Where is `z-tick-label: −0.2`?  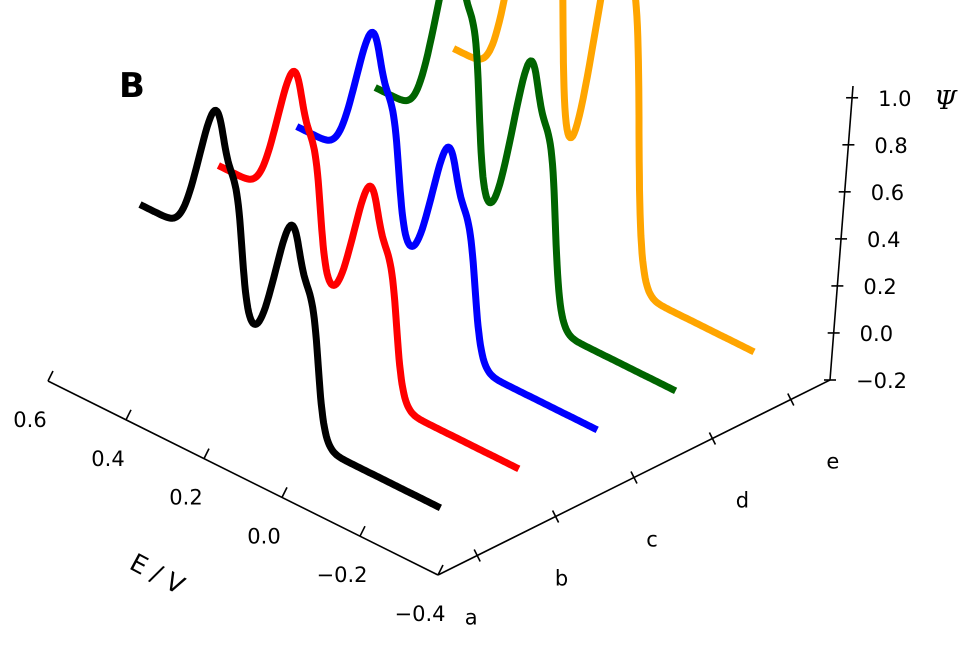
z-tick-label: −0.2 is located at coordinates (881, 381).